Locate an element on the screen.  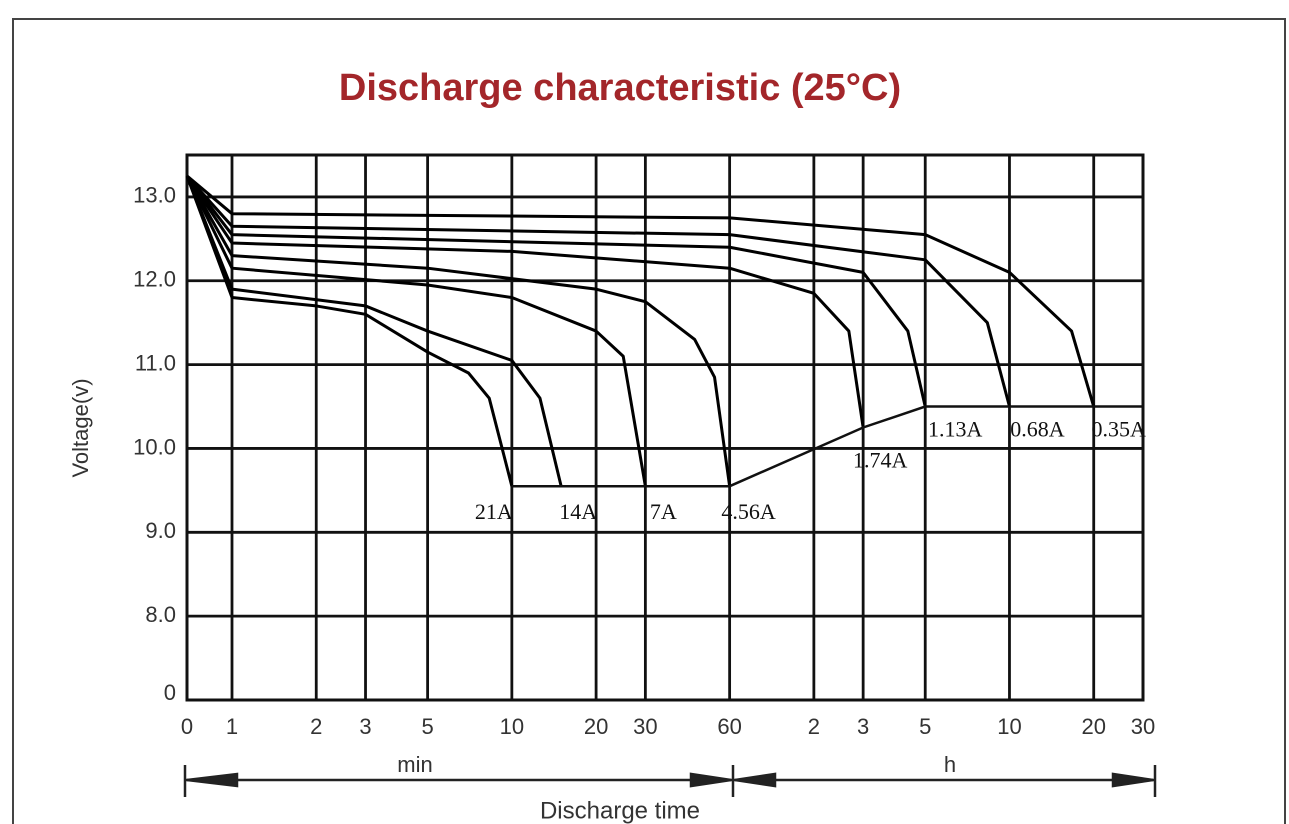
cutoff-line is located at coordinates (827, 446).